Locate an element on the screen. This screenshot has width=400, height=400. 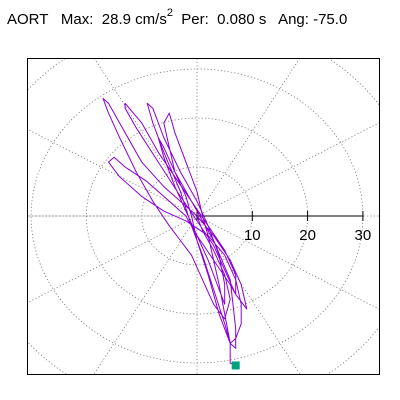
radial-tick-label: 10 is located at coordinates (252, 235).